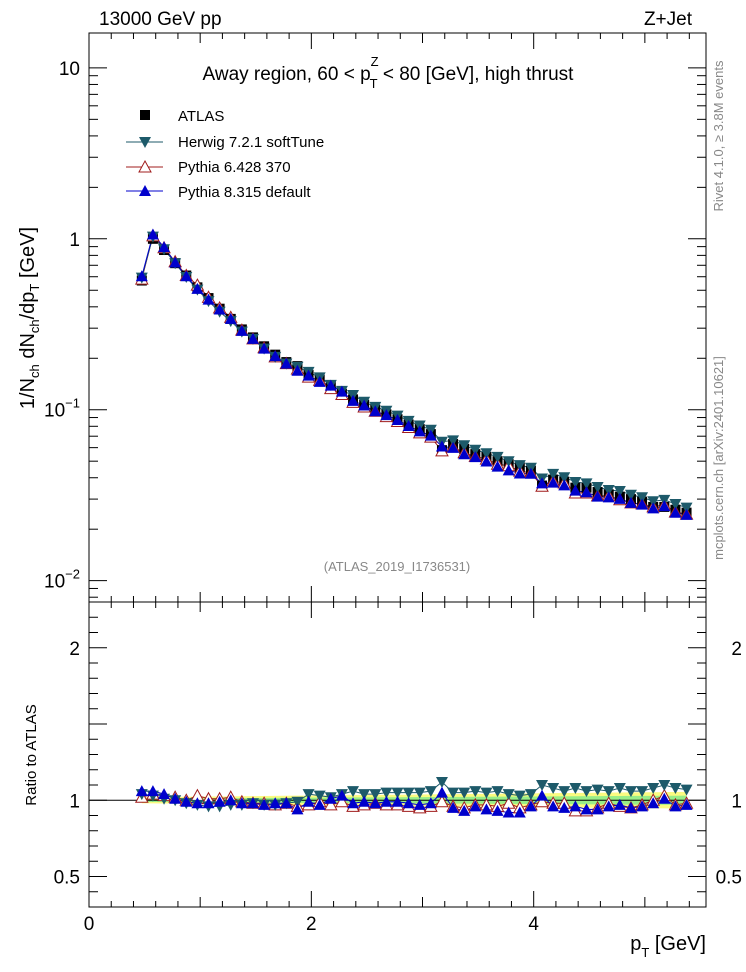  Describe the element at coordinates (244, 192) in the screenshot. I see `legend-label-pythia8: Pythia 8.315 default` at that location.